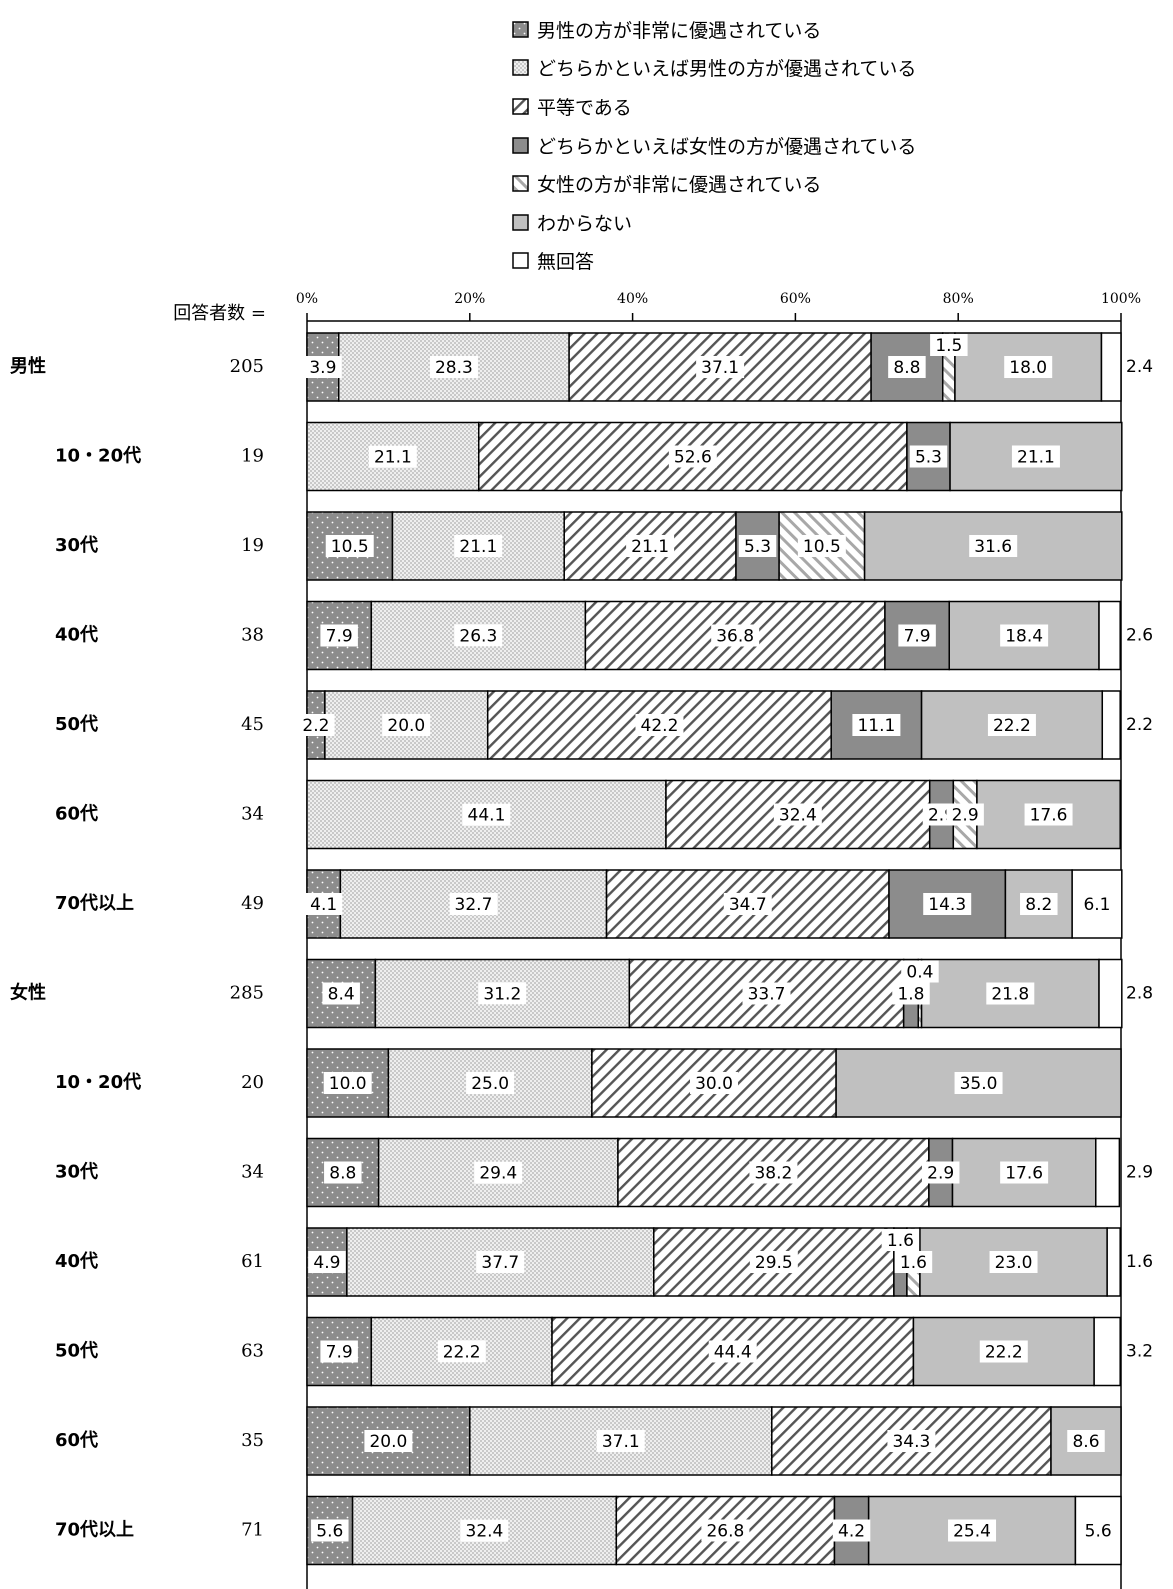  I want to click on value-label: 36.8, so click(735, 637).